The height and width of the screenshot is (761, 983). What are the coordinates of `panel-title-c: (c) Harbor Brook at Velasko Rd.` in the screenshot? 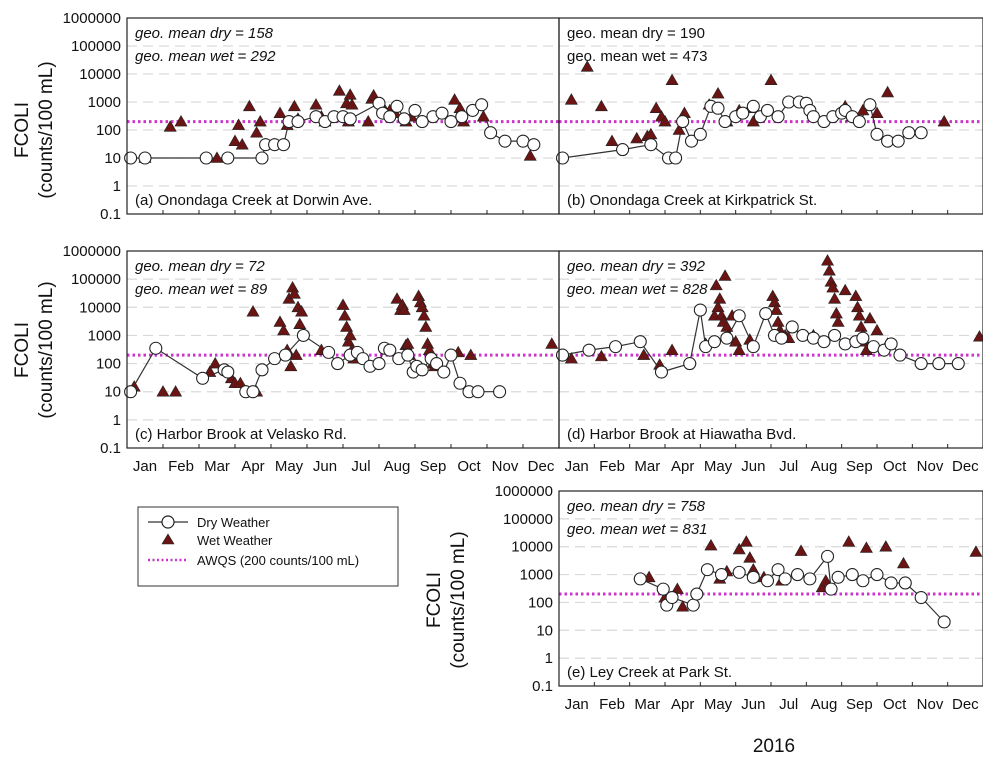 It's located at (241, 434).